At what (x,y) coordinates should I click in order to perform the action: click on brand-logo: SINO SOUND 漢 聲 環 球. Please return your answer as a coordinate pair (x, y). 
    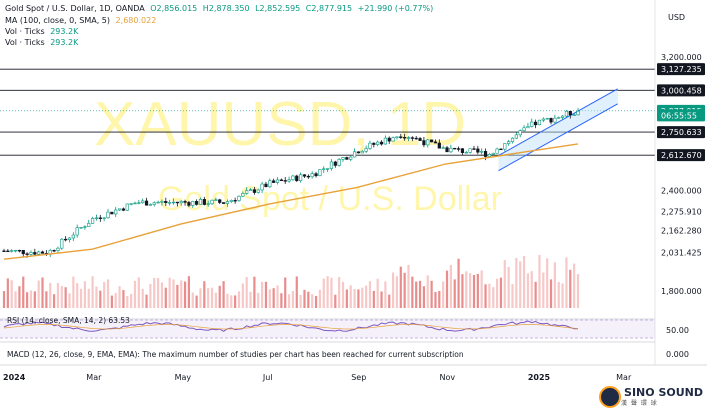
    Looking at the image, I should click on (651, 397).